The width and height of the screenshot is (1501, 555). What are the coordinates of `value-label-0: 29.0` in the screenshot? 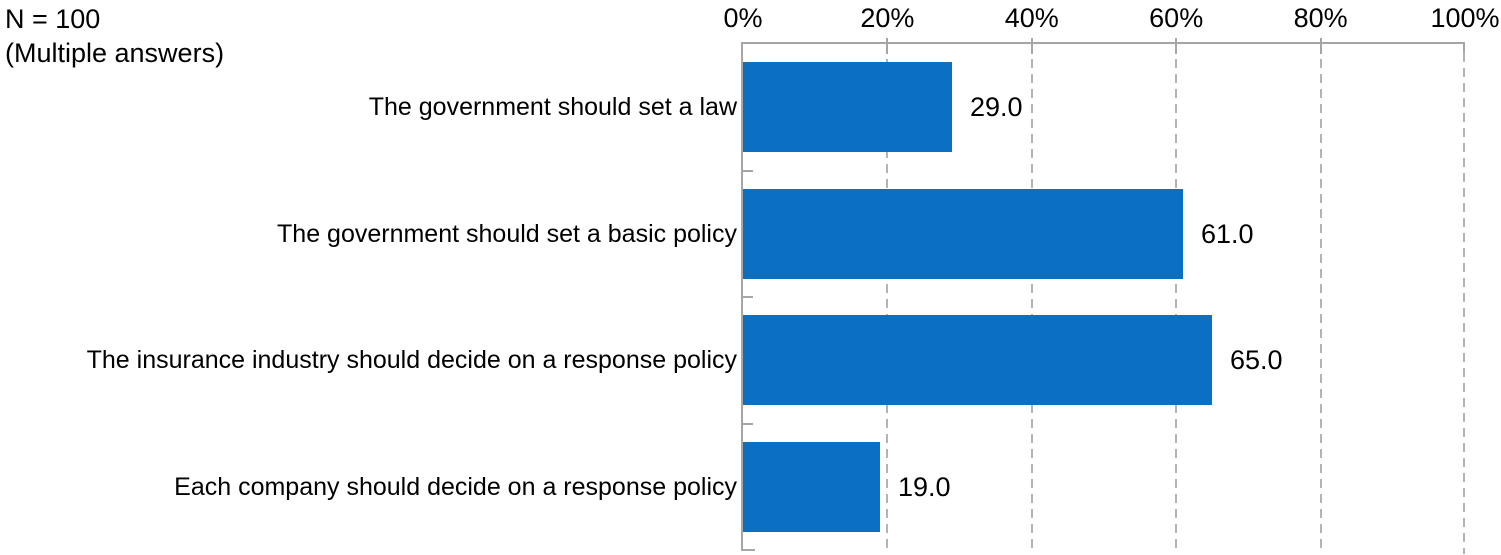 It's located at (996, 107).